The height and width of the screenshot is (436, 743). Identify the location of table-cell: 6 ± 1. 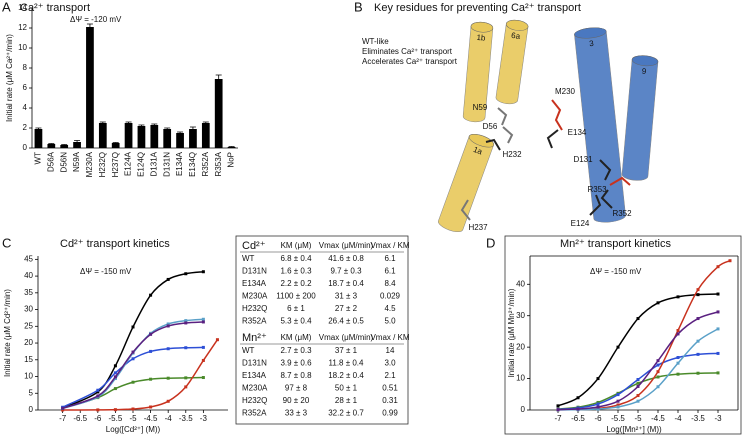
(296, 308).